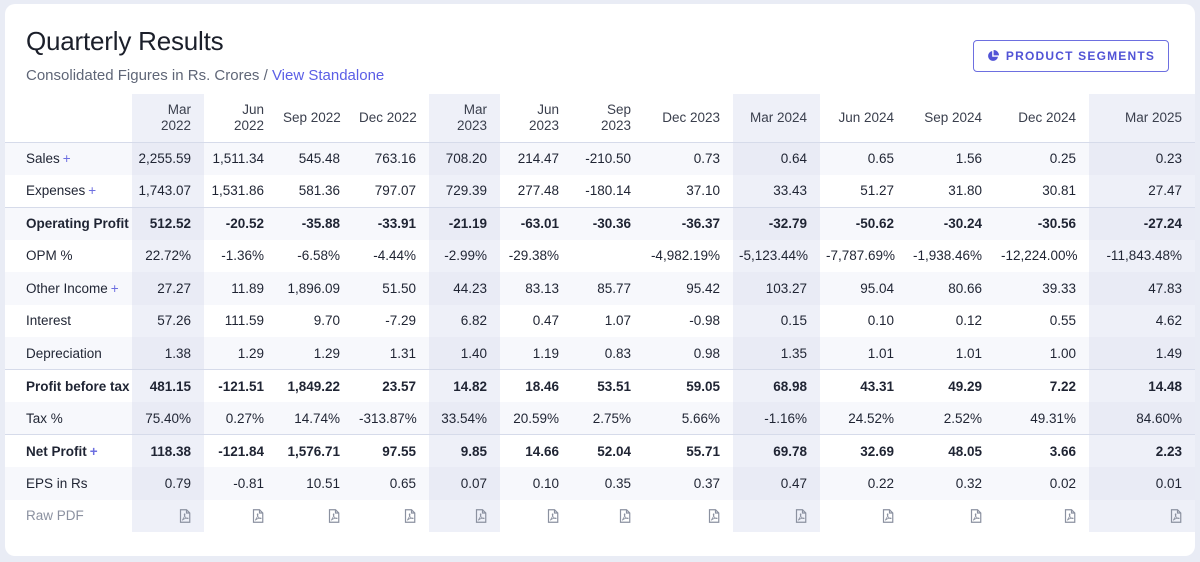  What do you see at coordinates (68, 118) in the screenshot?
I see `header-label-cell` at bounding box center [68, 118].